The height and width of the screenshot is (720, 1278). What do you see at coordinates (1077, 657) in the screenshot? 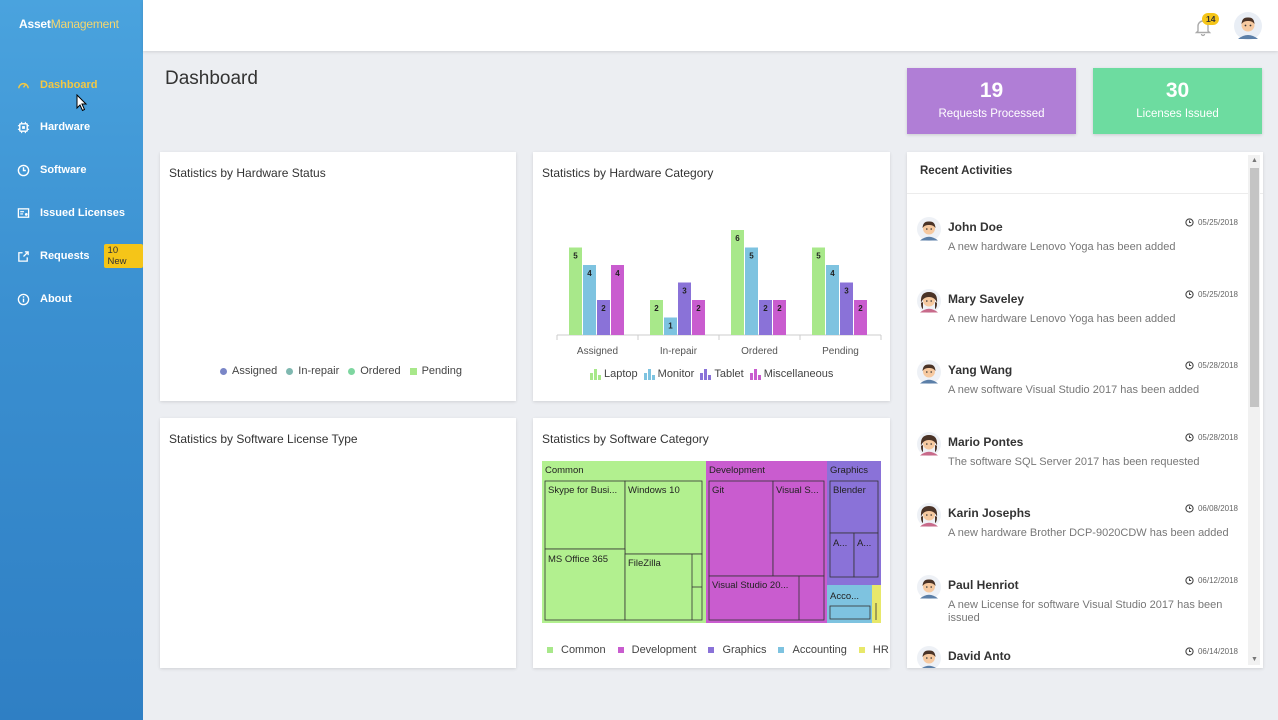
I see `activity-item: David Anto 06/14/2018` at bounding box center [1077, 657].